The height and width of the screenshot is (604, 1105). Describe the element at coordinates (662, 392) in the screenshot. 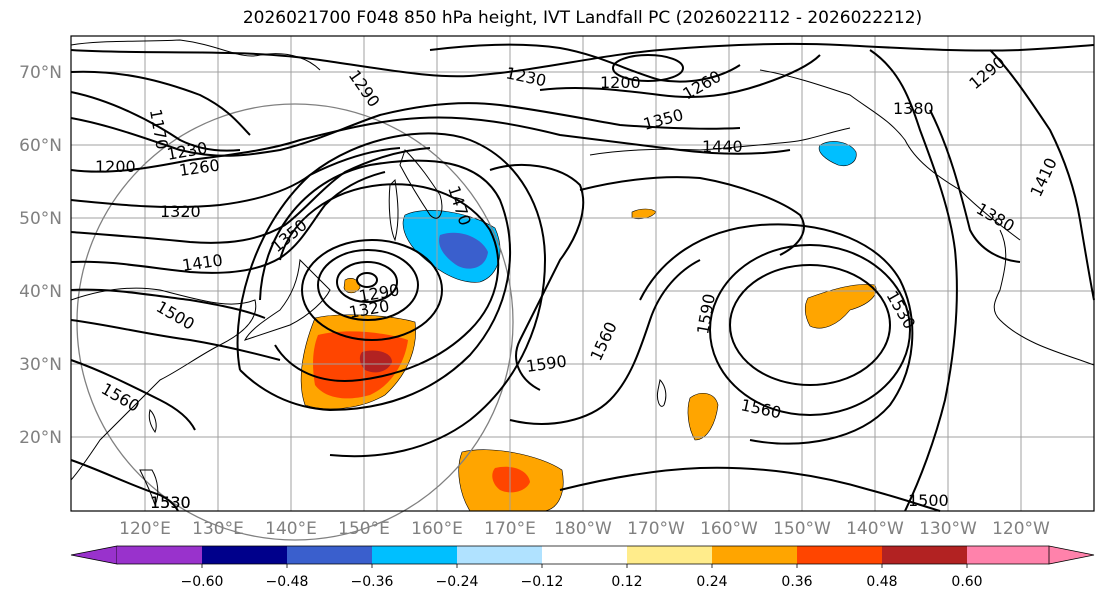

I see `coast-hawaii` at that location.